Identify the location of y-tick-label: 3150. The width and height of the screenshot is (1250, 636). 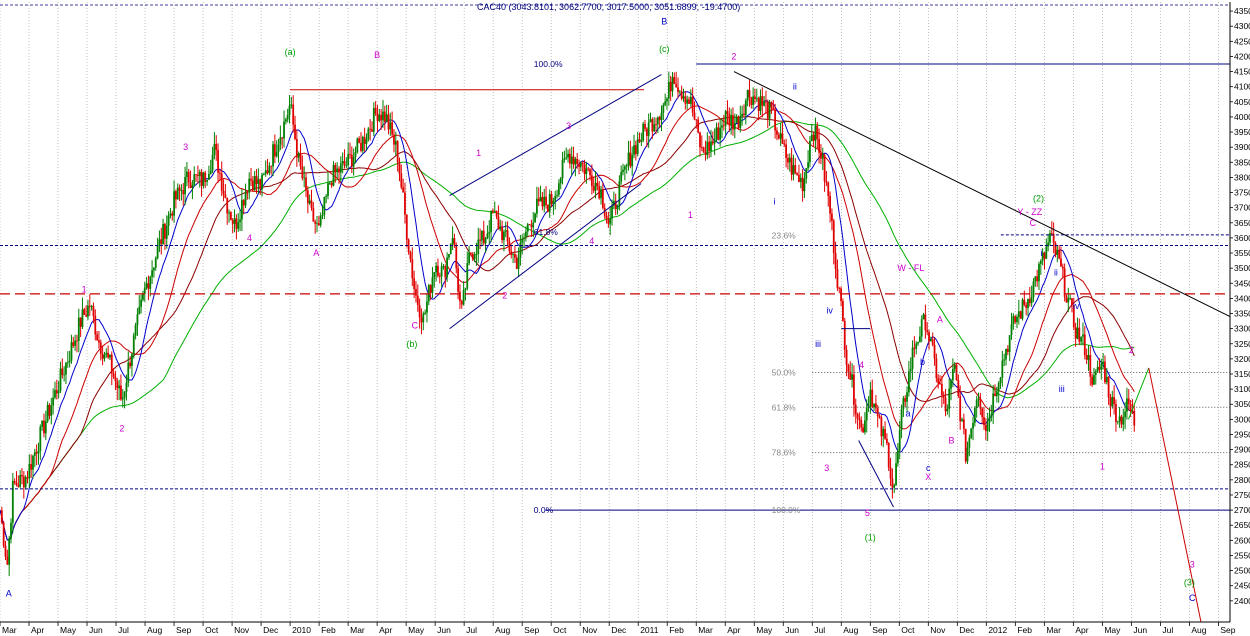
(1242, 374).